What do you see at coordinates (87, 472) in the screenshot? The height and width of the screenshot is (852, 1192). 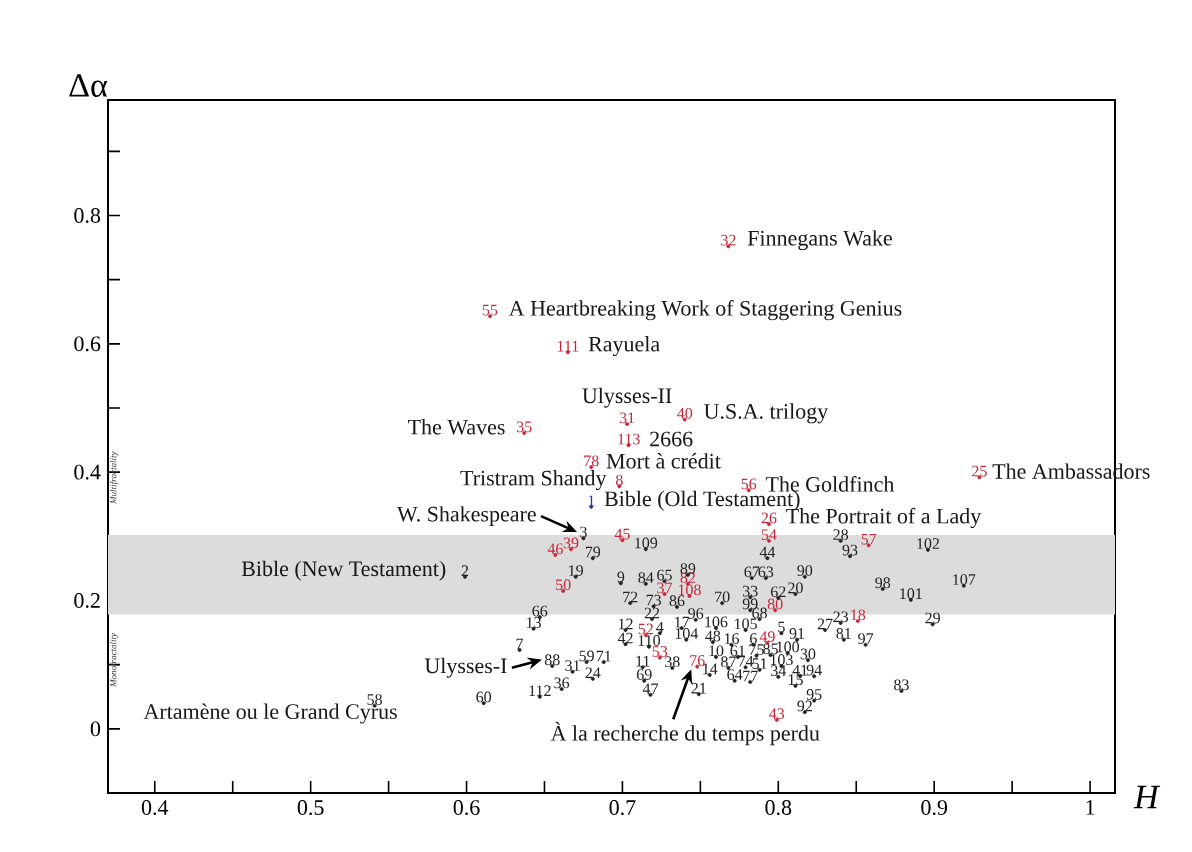 I see `y-tick-label: 0.4` at bounding box center [87, 472].